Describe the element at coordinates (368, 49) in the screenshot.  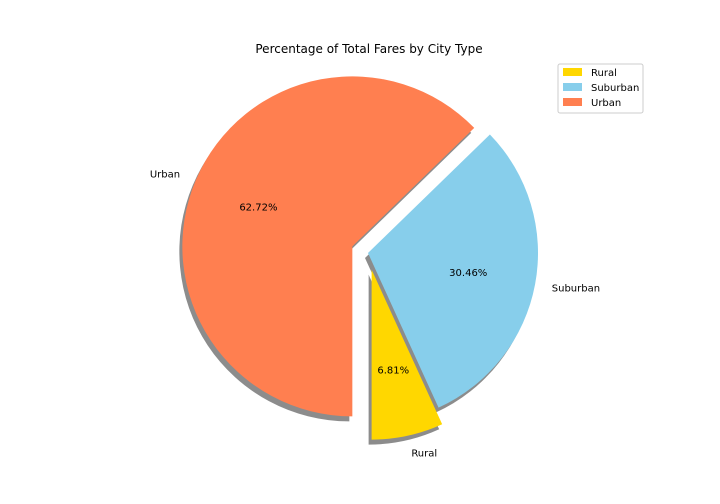
I see `chart-title: Percentage of Total Fares by City Type` at that location.